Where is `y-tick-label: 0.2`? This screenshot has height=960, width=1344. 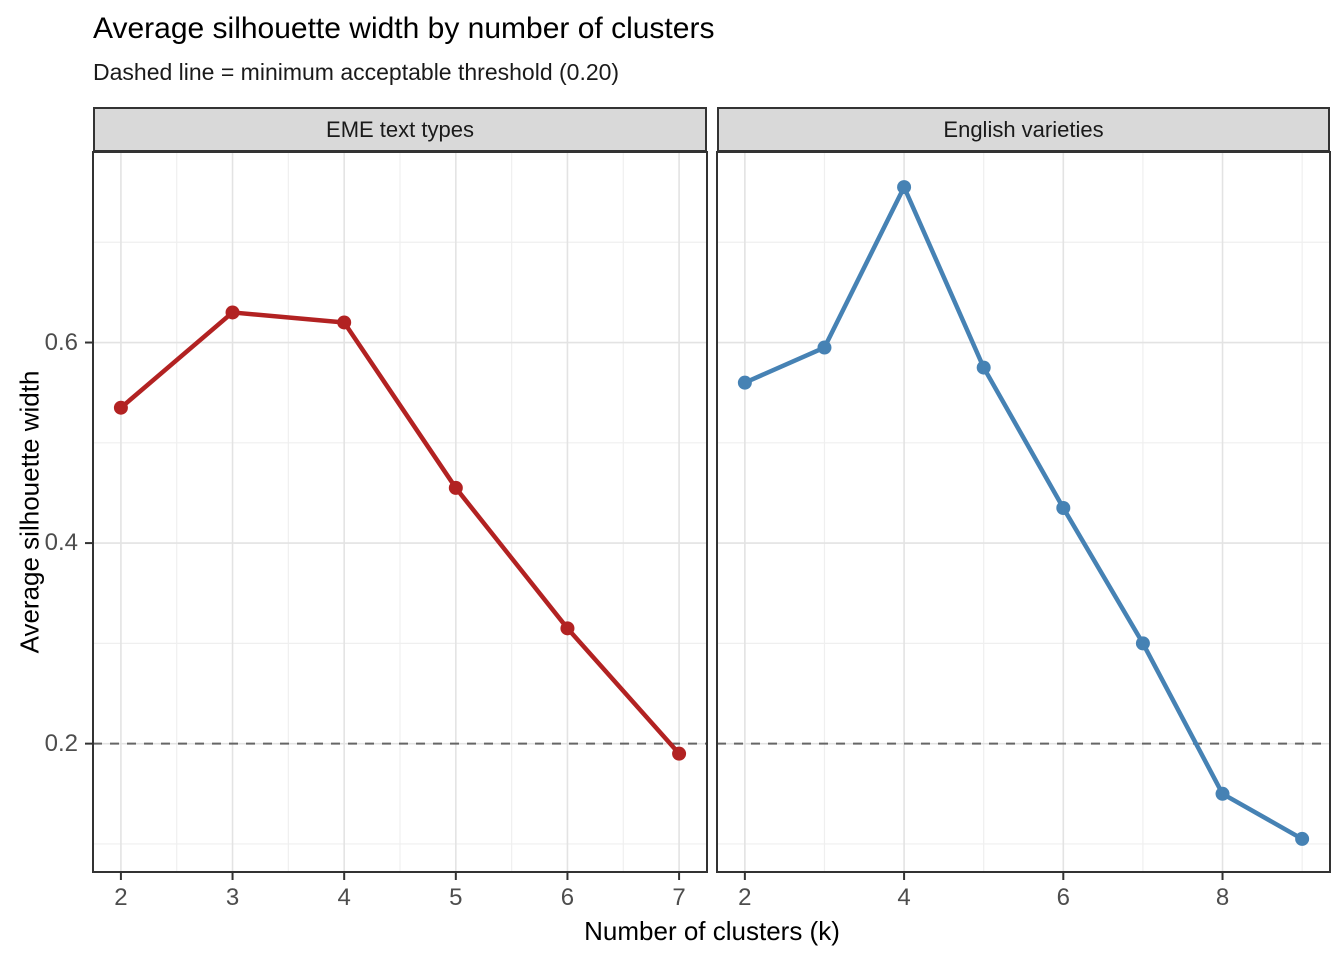
y-tick-label: 0.2 is located at coordinates (61, 743).